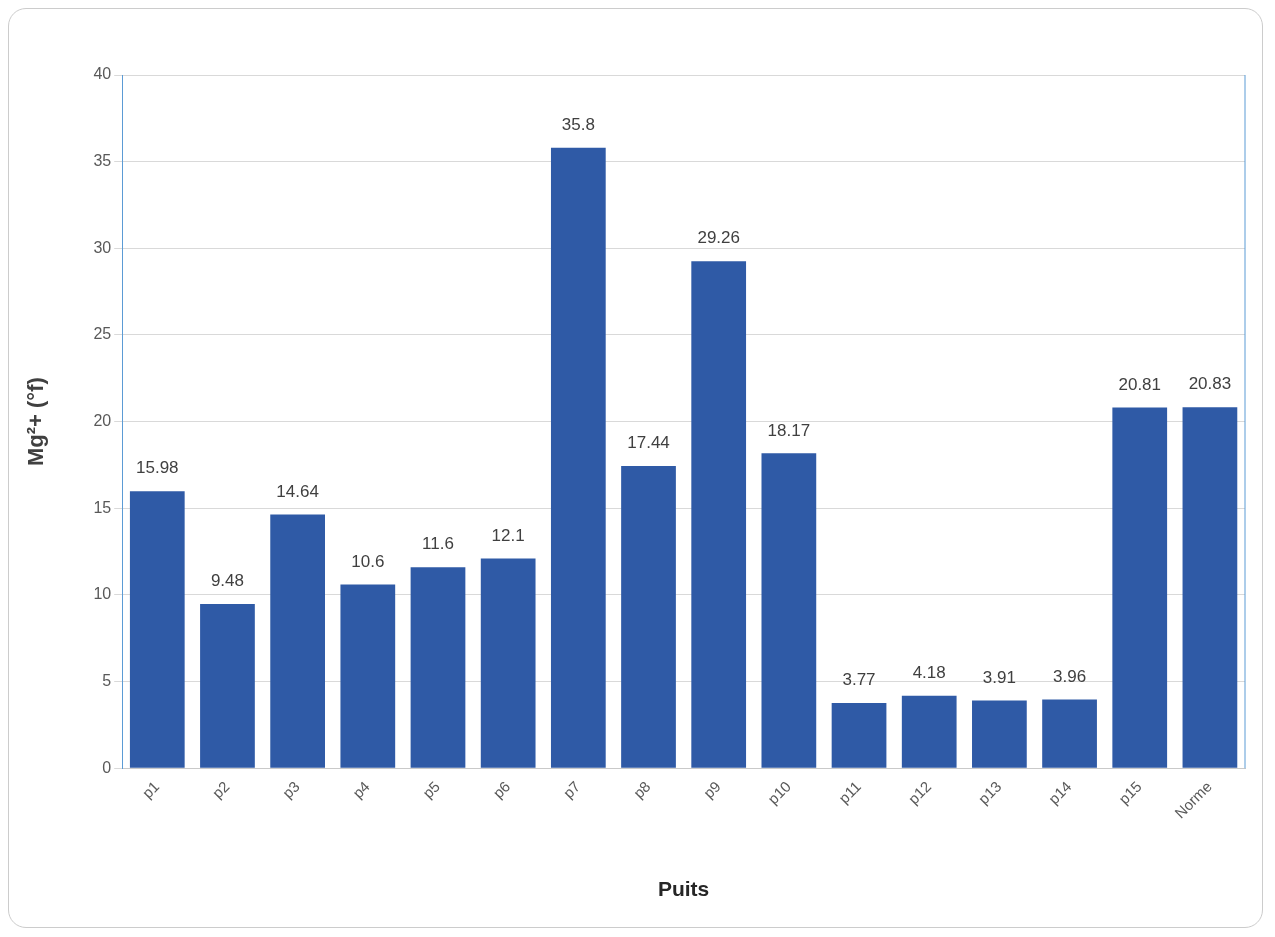 Image resolution: width=1275 pixels, height=937 pixels. Describe the element at coordinates (1059, 792) in the screenshot. I see `x-tick-label: p14` at that location.